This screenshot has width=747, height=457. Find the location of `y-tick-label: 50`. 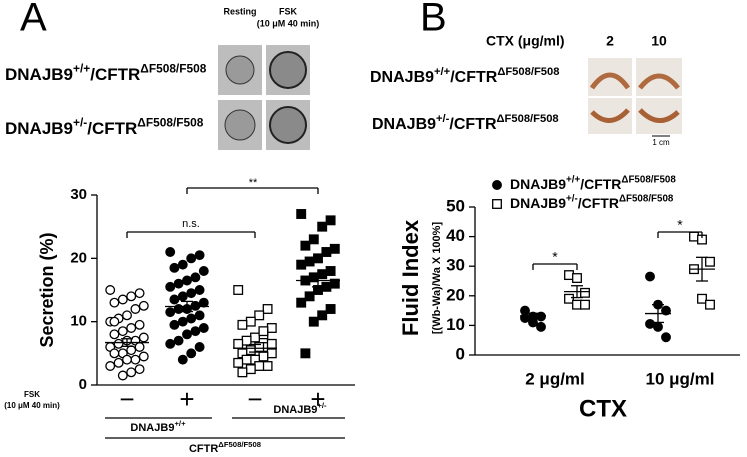

y-tick-label: 50 is located at coordinates (455, 205).